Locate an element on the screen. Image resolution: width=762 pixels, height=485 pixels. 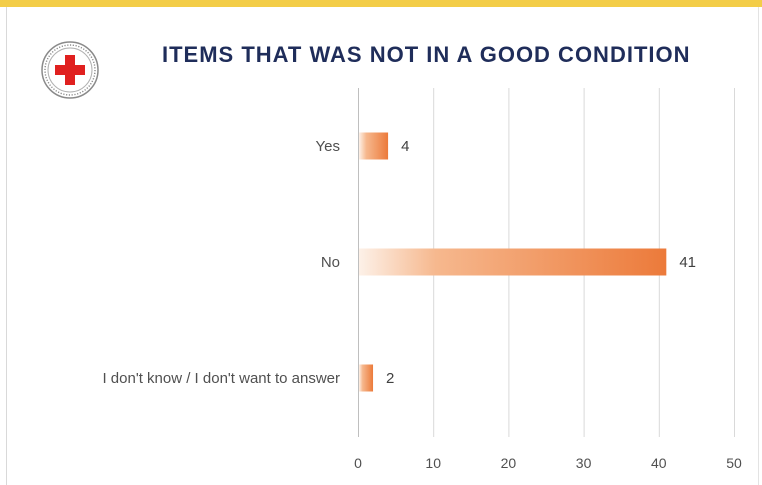
category-label: Yes is located at coordinates (328, 146).